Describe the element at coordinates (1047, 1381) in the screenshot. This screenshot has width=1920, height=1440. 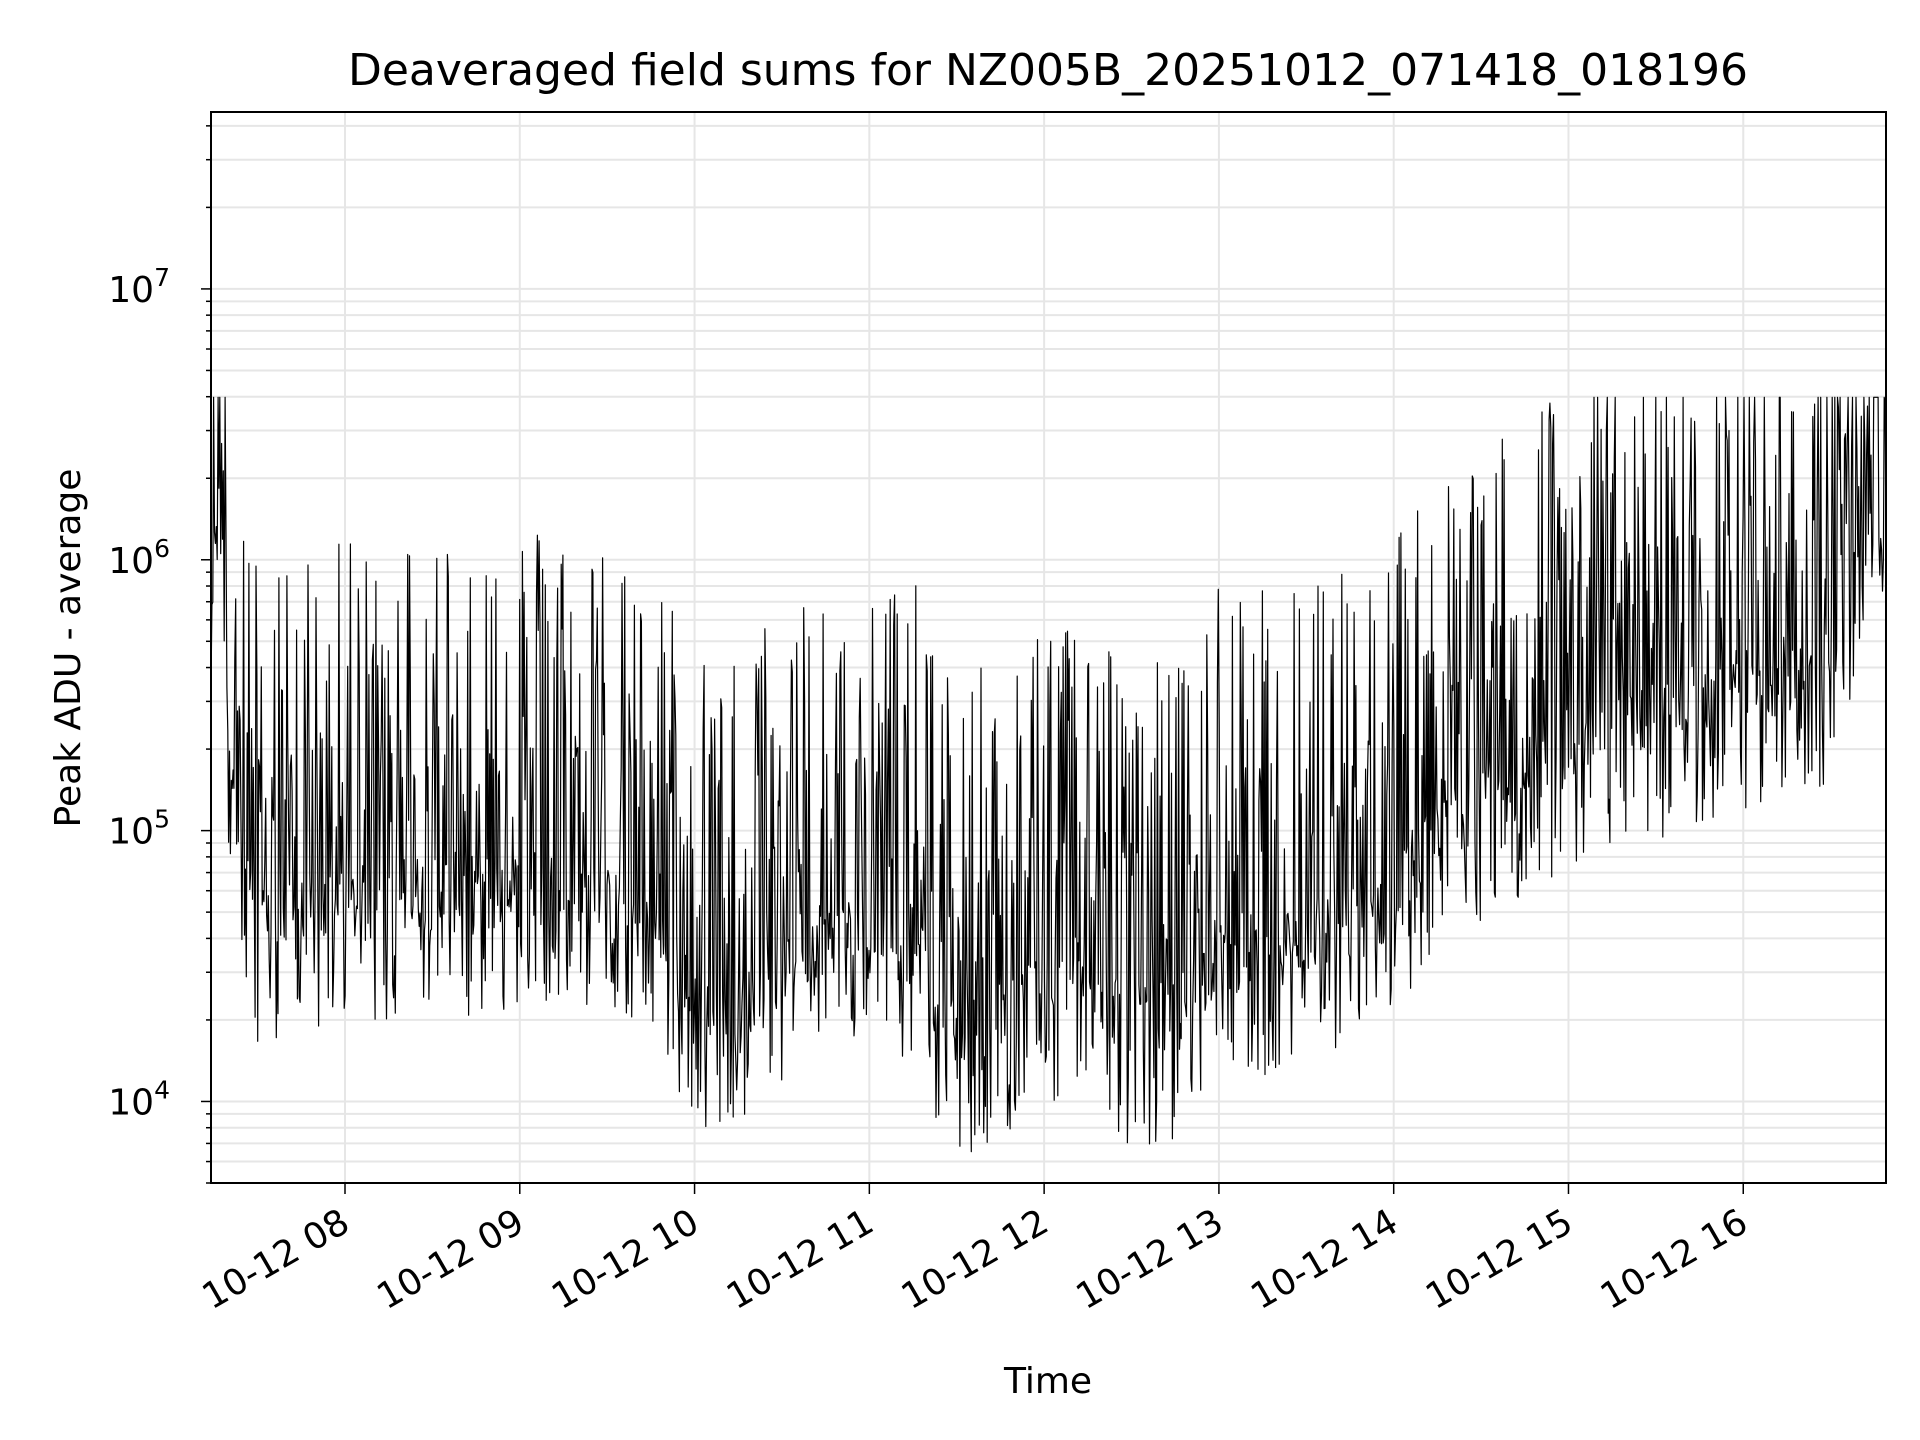
I see `x-axis-label: Time` at that location.